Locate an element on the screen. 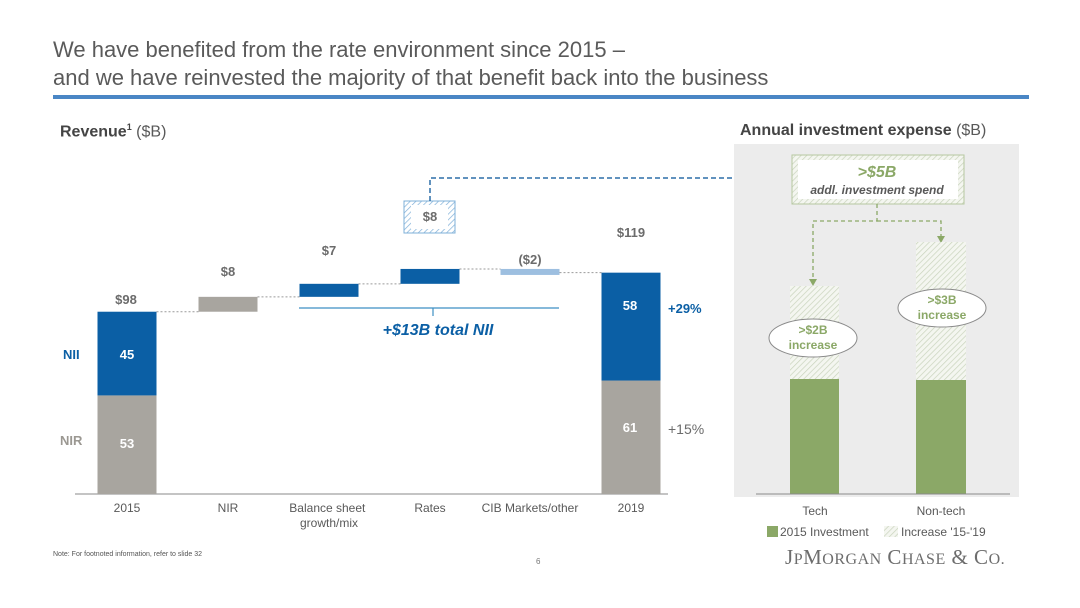 The image size is (1080, 608). category-2015: 2015 is located at coordinates (127, 508).